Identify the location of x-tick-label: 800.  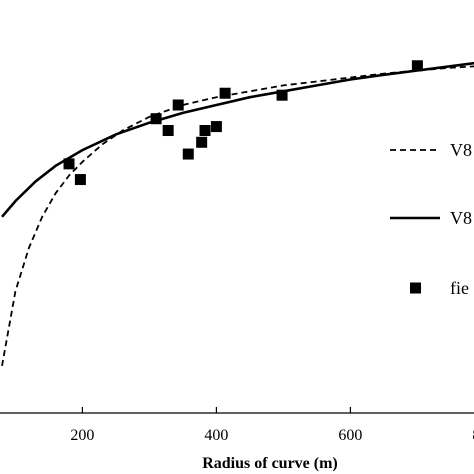
(473, 435).